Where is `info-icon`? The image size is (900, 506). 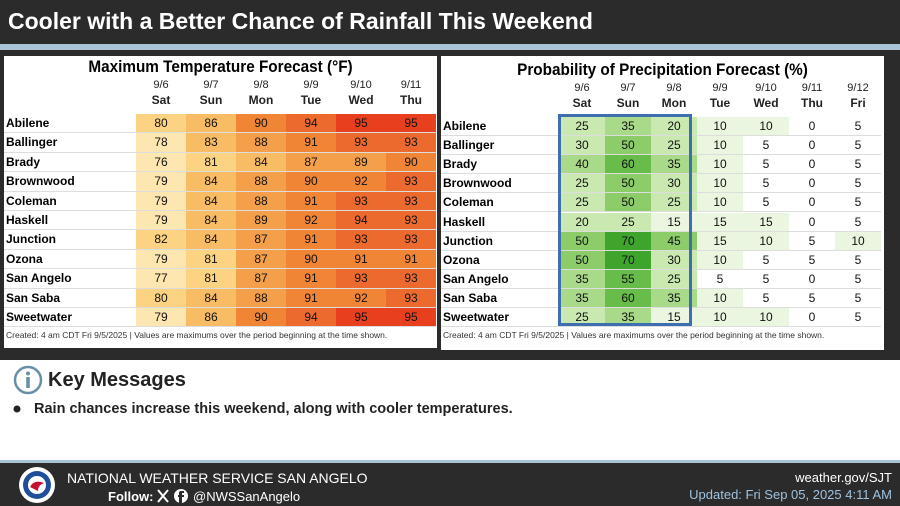
info-icon is located at coordinates (28, 380).